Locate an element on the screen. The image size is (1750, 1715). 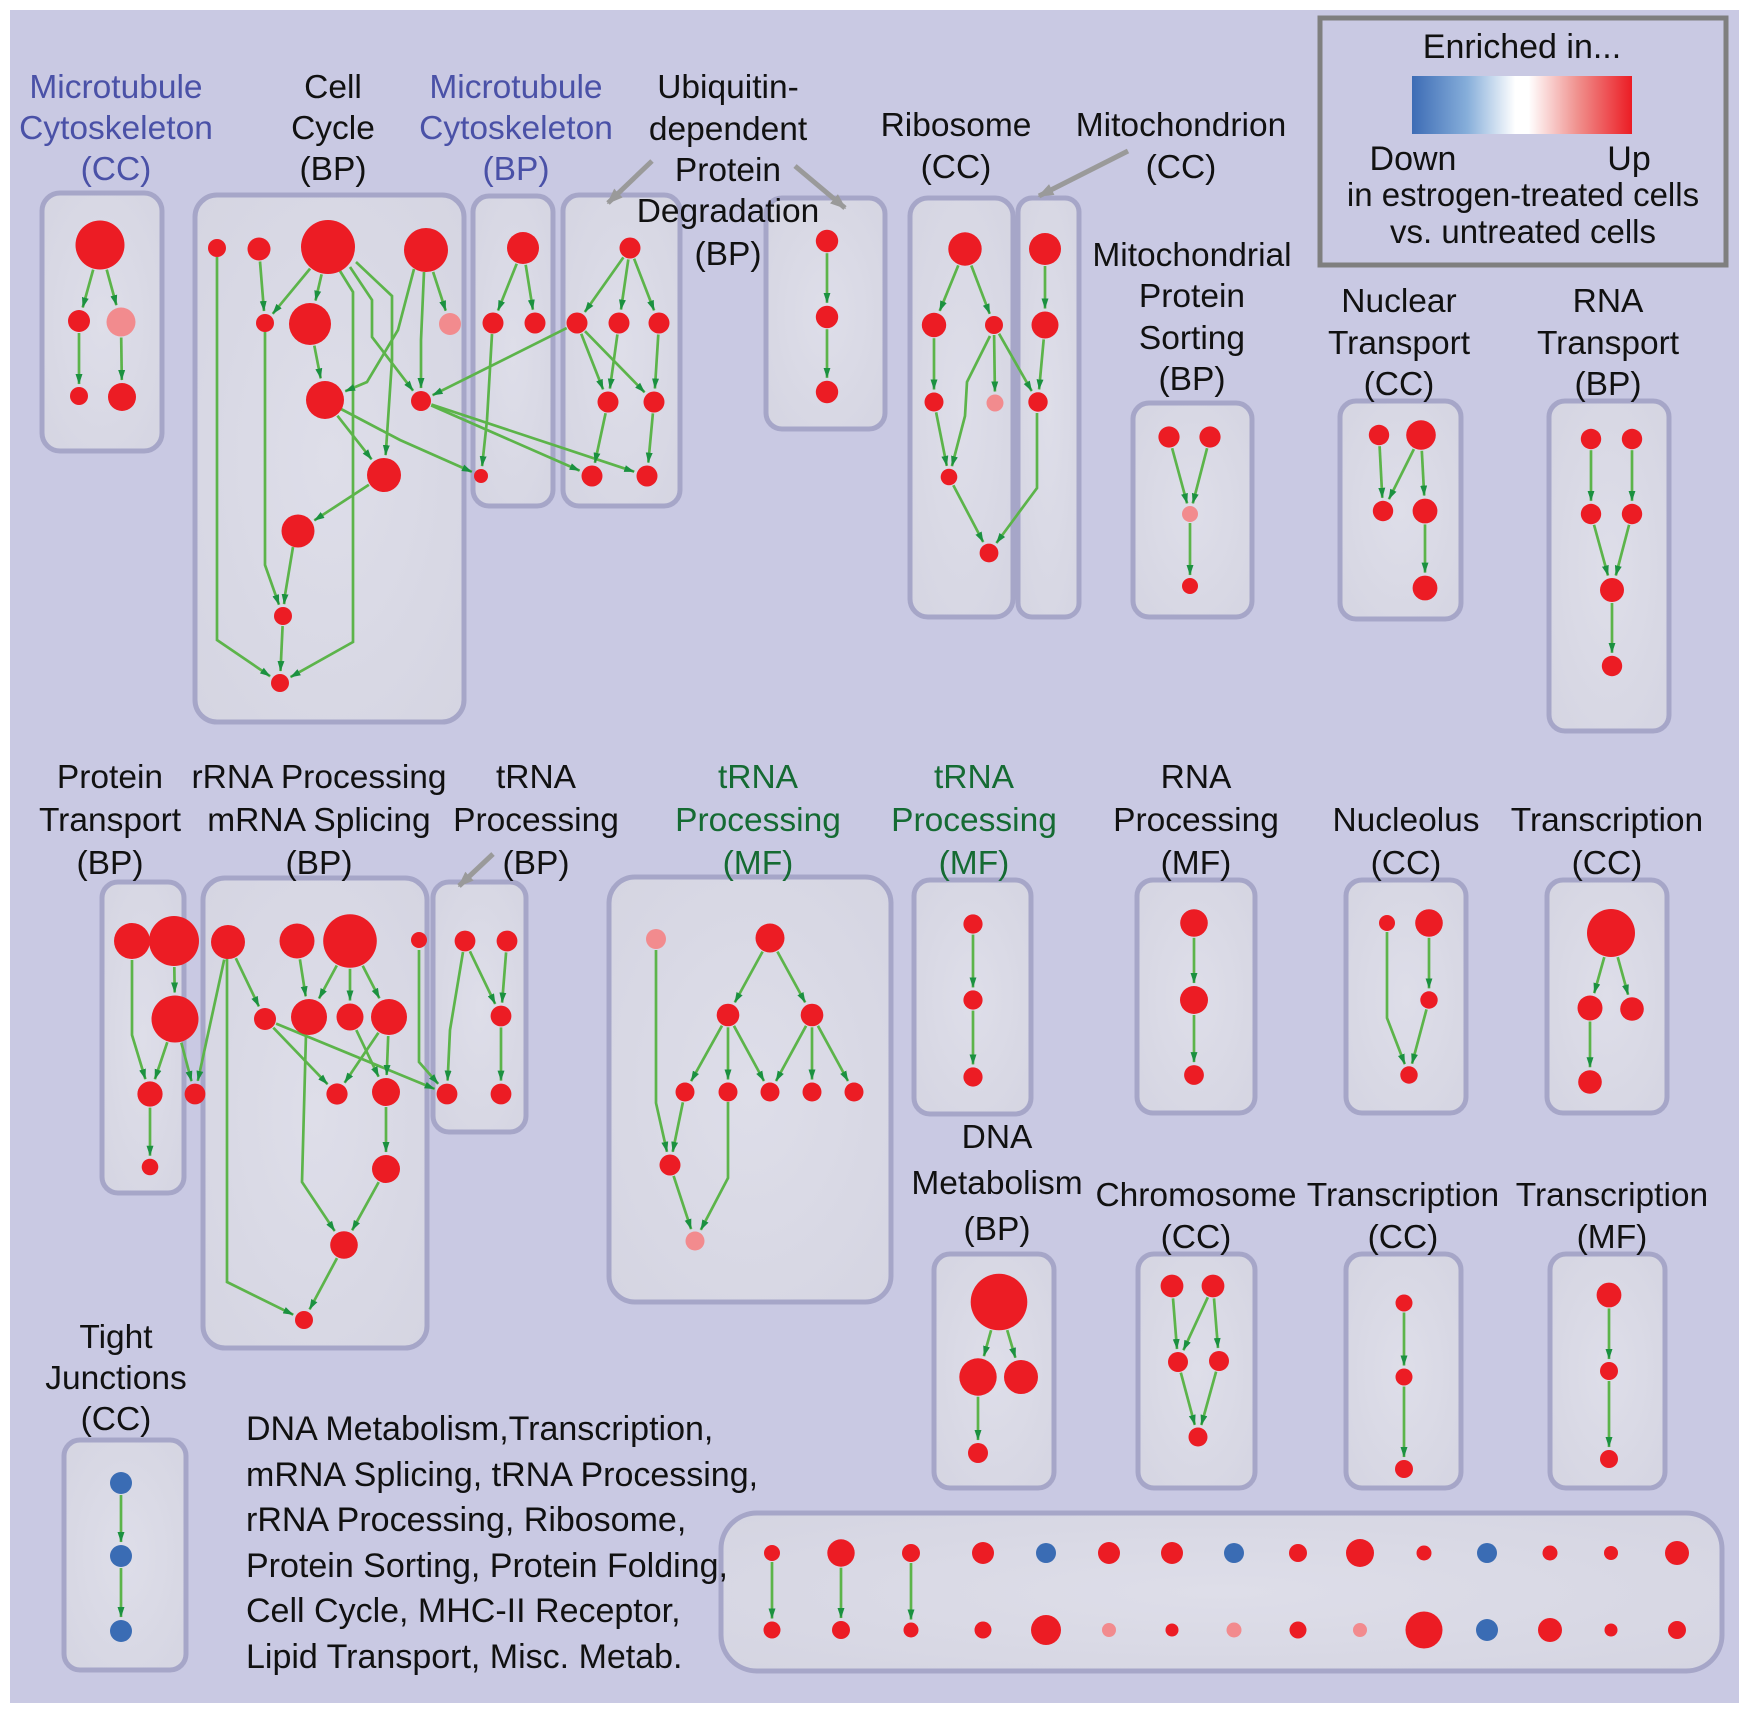
svg-text: Chromosome is located at coordinates (1195, 1195).